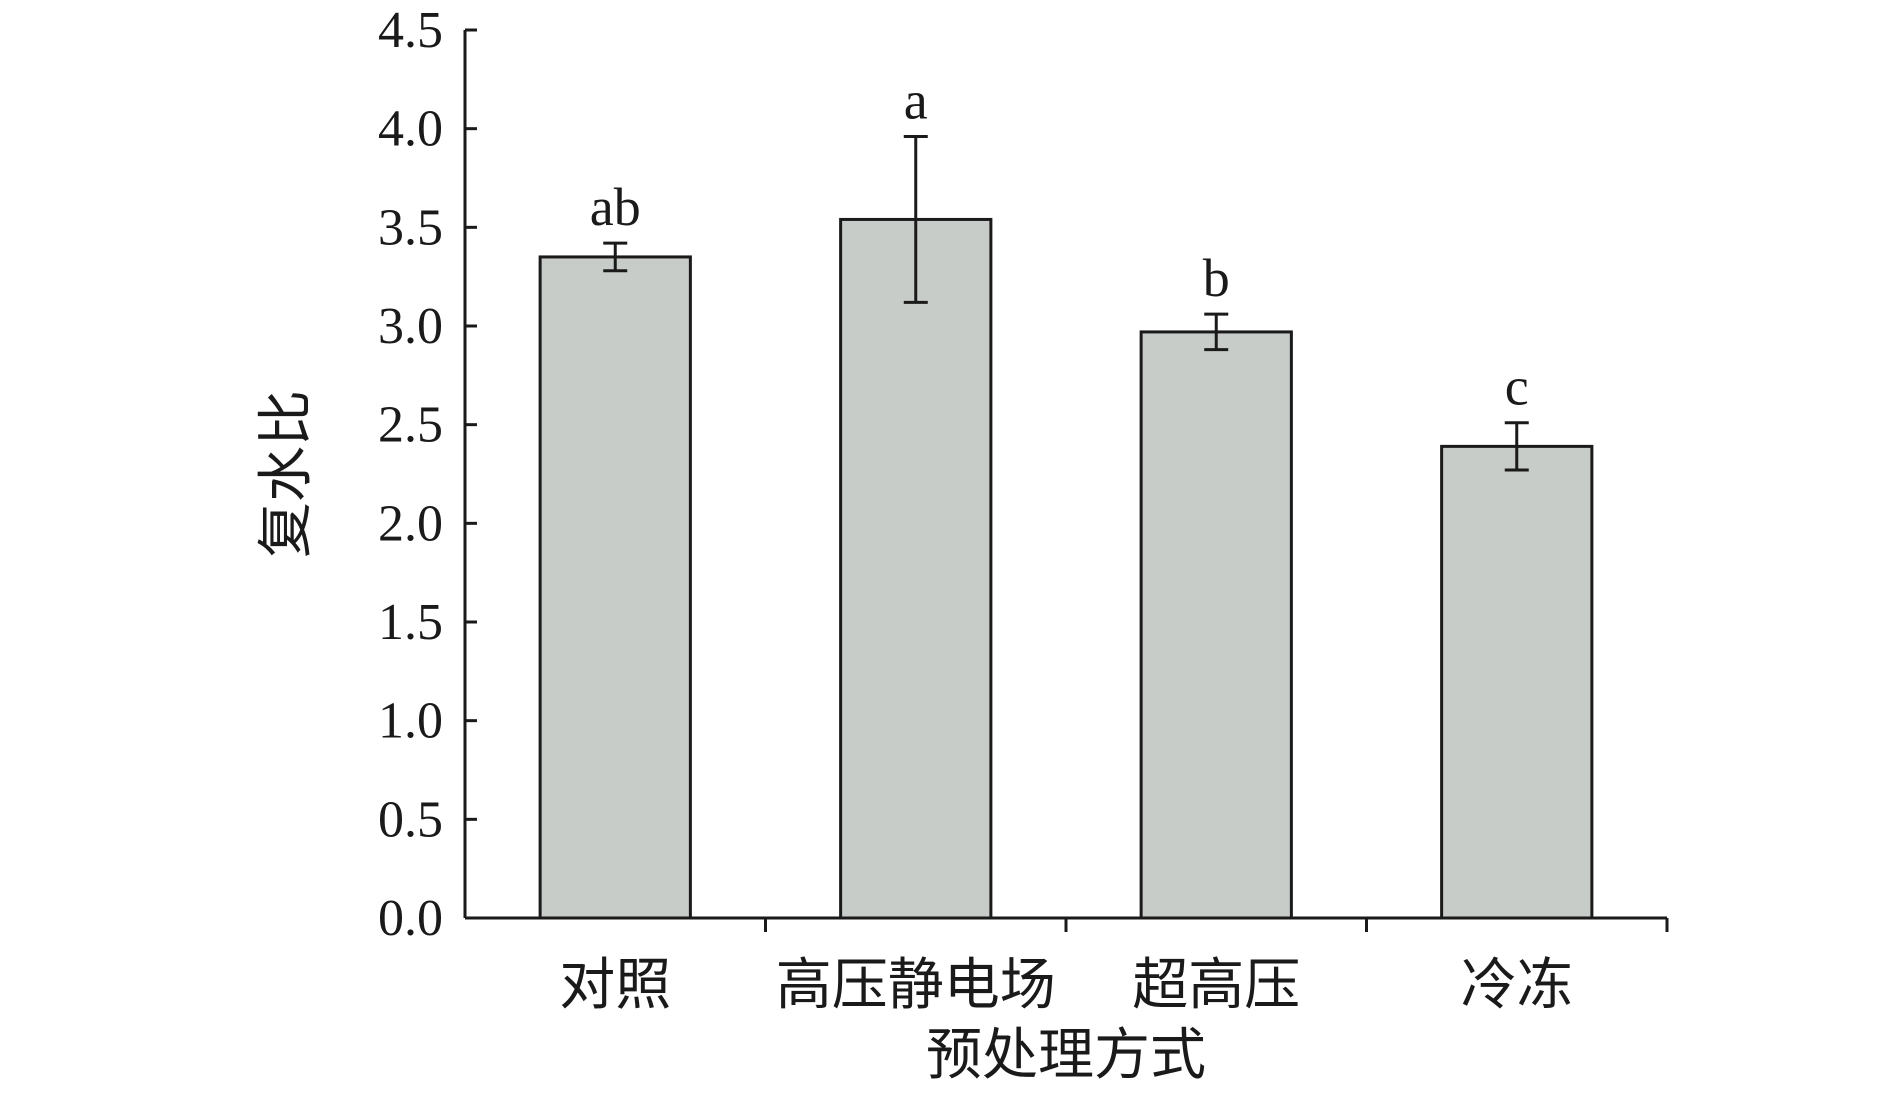  I want to click on y-tick-label: 0.0, so click(410, 918).